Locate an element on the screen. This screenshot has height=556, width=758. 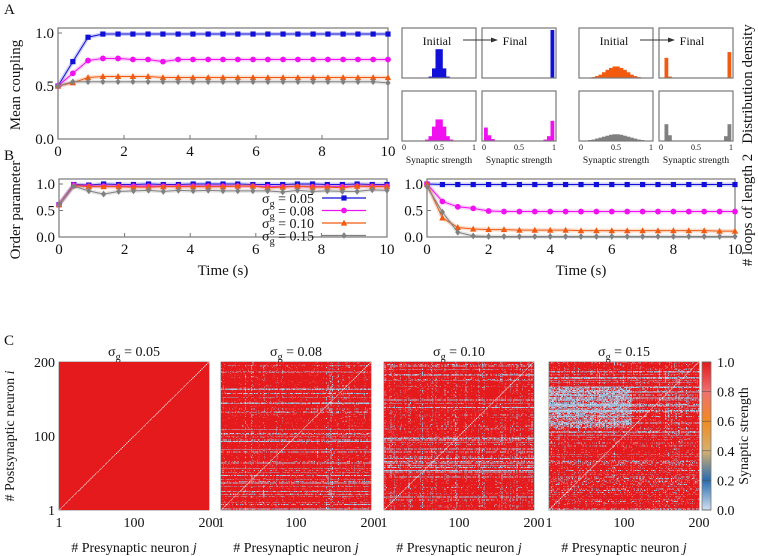
colorbar-tick-label: 0.6 is located at coordinates (726, 422).